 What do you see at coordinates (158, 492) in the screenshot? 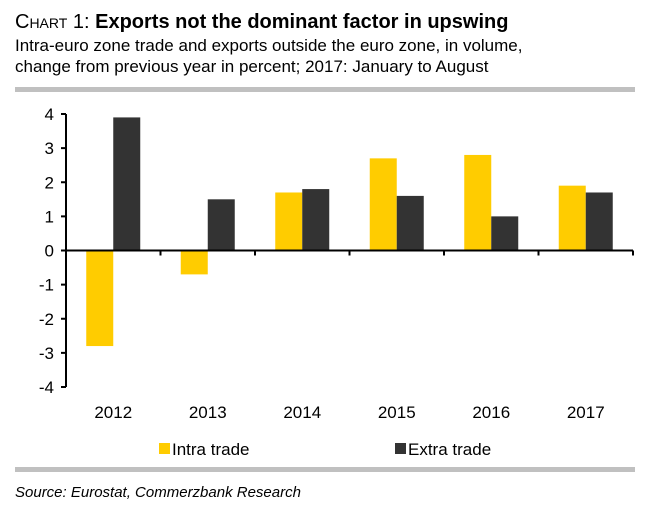
I see `source-note: Source: Eurostat, Commerzbank Research` at bounding box center [158, 492].